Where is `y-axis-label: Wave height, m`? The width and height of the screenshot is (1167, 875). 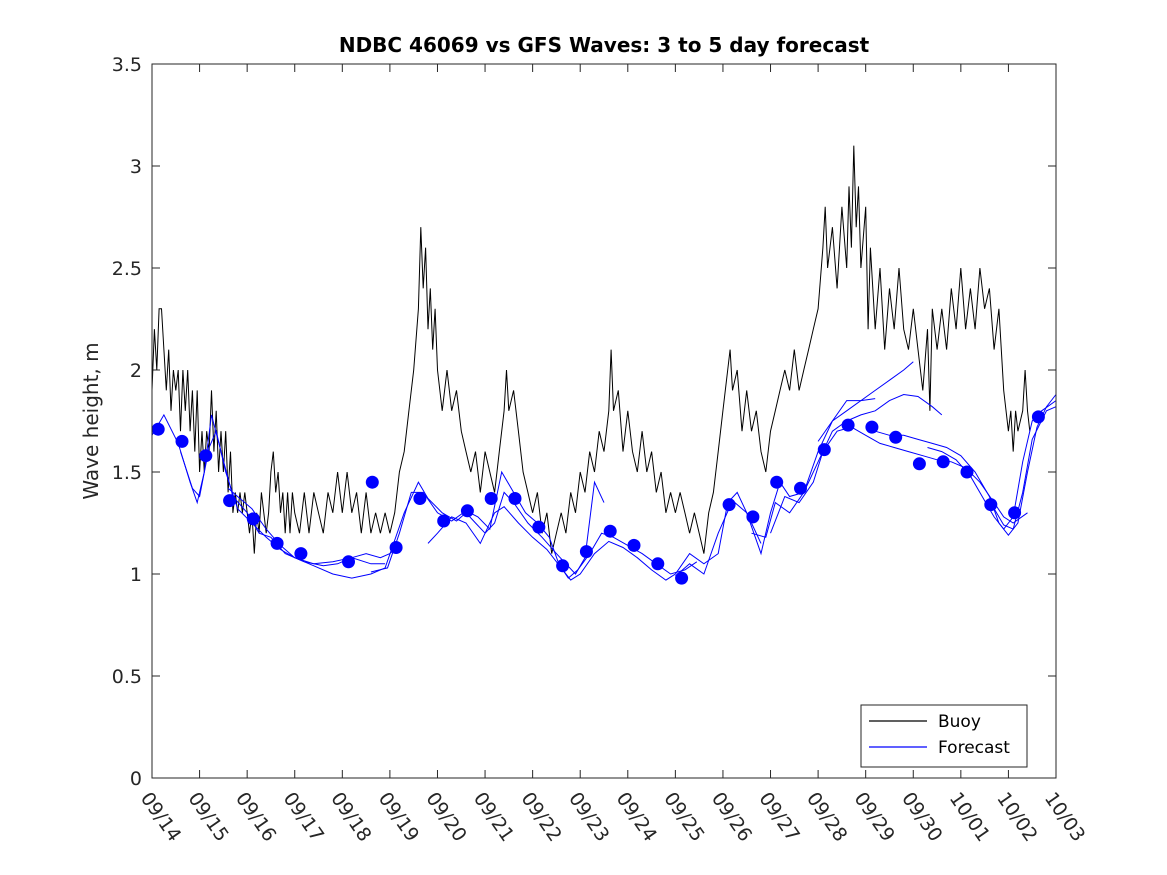 y-axis-label: Wave height, m is located at coordinates (91, 420).